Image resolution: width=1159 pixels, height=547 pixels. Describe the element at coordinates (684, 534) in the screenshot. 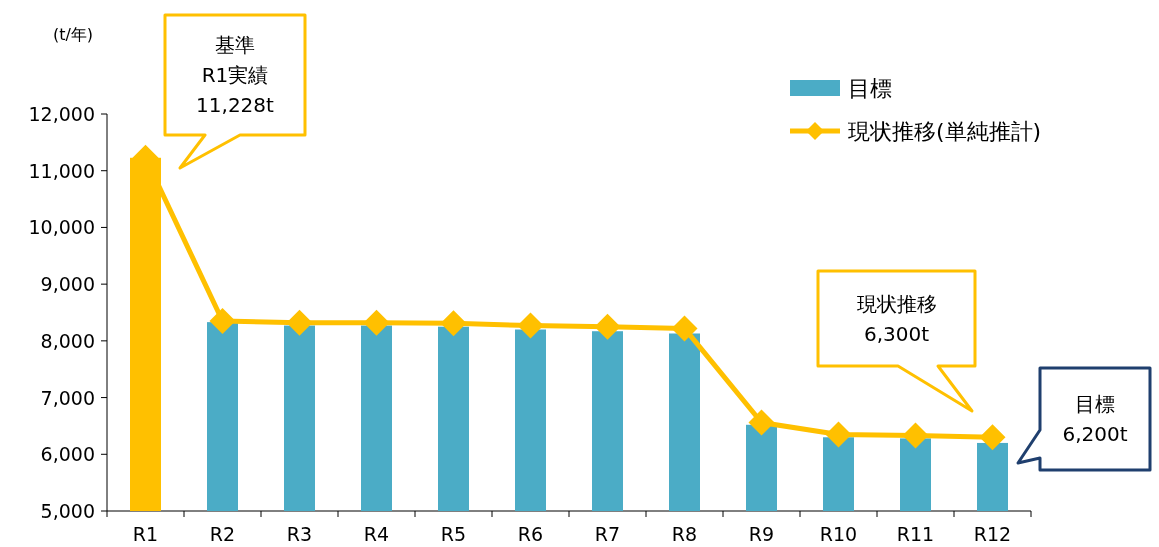

I see `x-tick-label: R8` at that location.